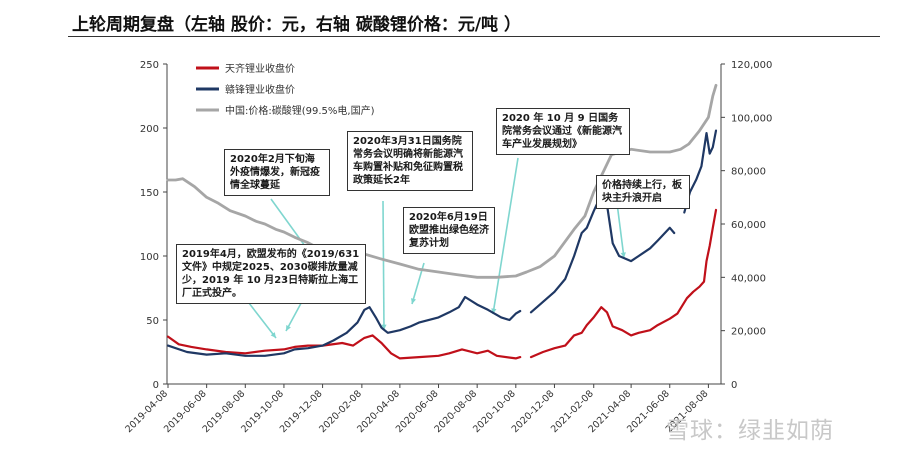 This screenshot has height=455, width=914. Describe the element at coordinates (449, 230) in the screenshot. I see `annotation-eu-recovery: 2020年6月19日欧盟推出绿色经济复苏计划` at that location.